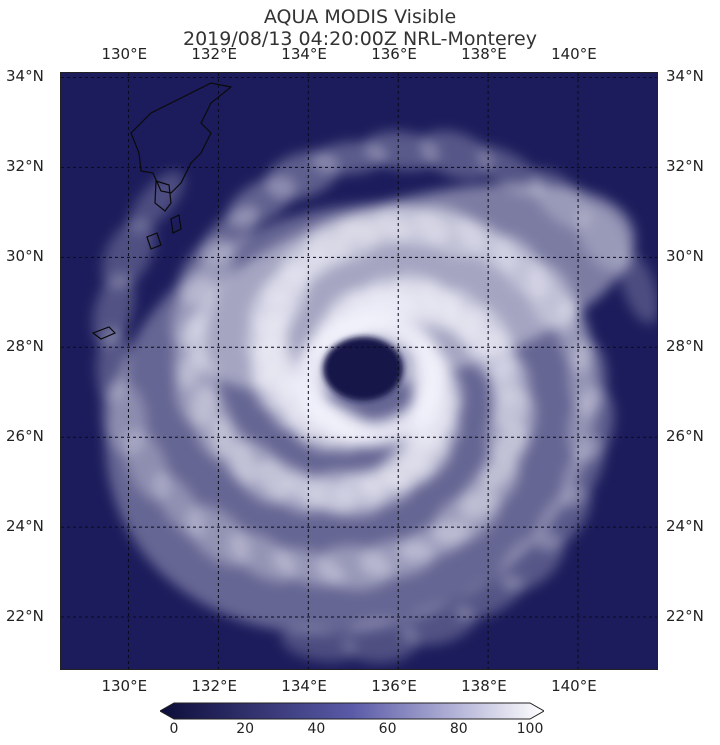  Describe the element at coordinates (25, 166) in the screenshot. I see `latitude-label-left: 32°N` at that location.